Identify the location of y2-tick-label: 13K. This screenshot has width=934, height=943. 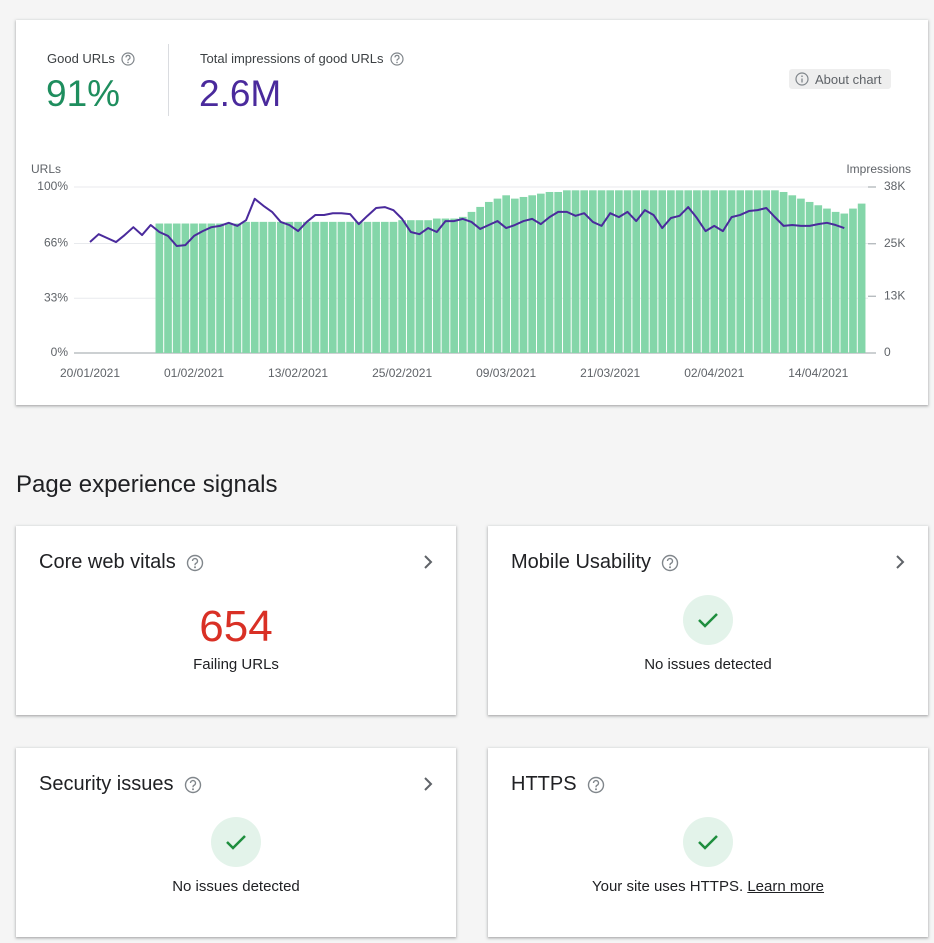
(894, 295).